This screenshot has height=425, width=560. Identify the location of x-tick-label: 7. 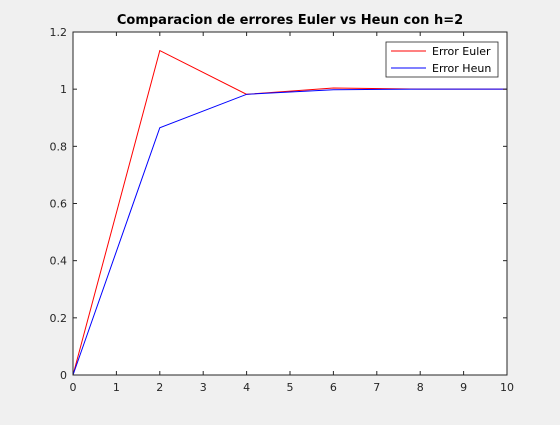
(376, 387).